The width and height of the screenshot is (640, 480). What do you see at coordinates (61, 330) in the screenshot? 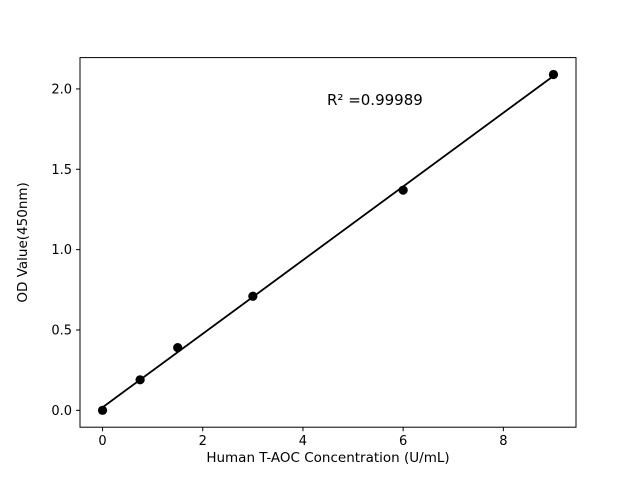
I see `y-tick-label: 0.5` at bounding box center [61, 330].